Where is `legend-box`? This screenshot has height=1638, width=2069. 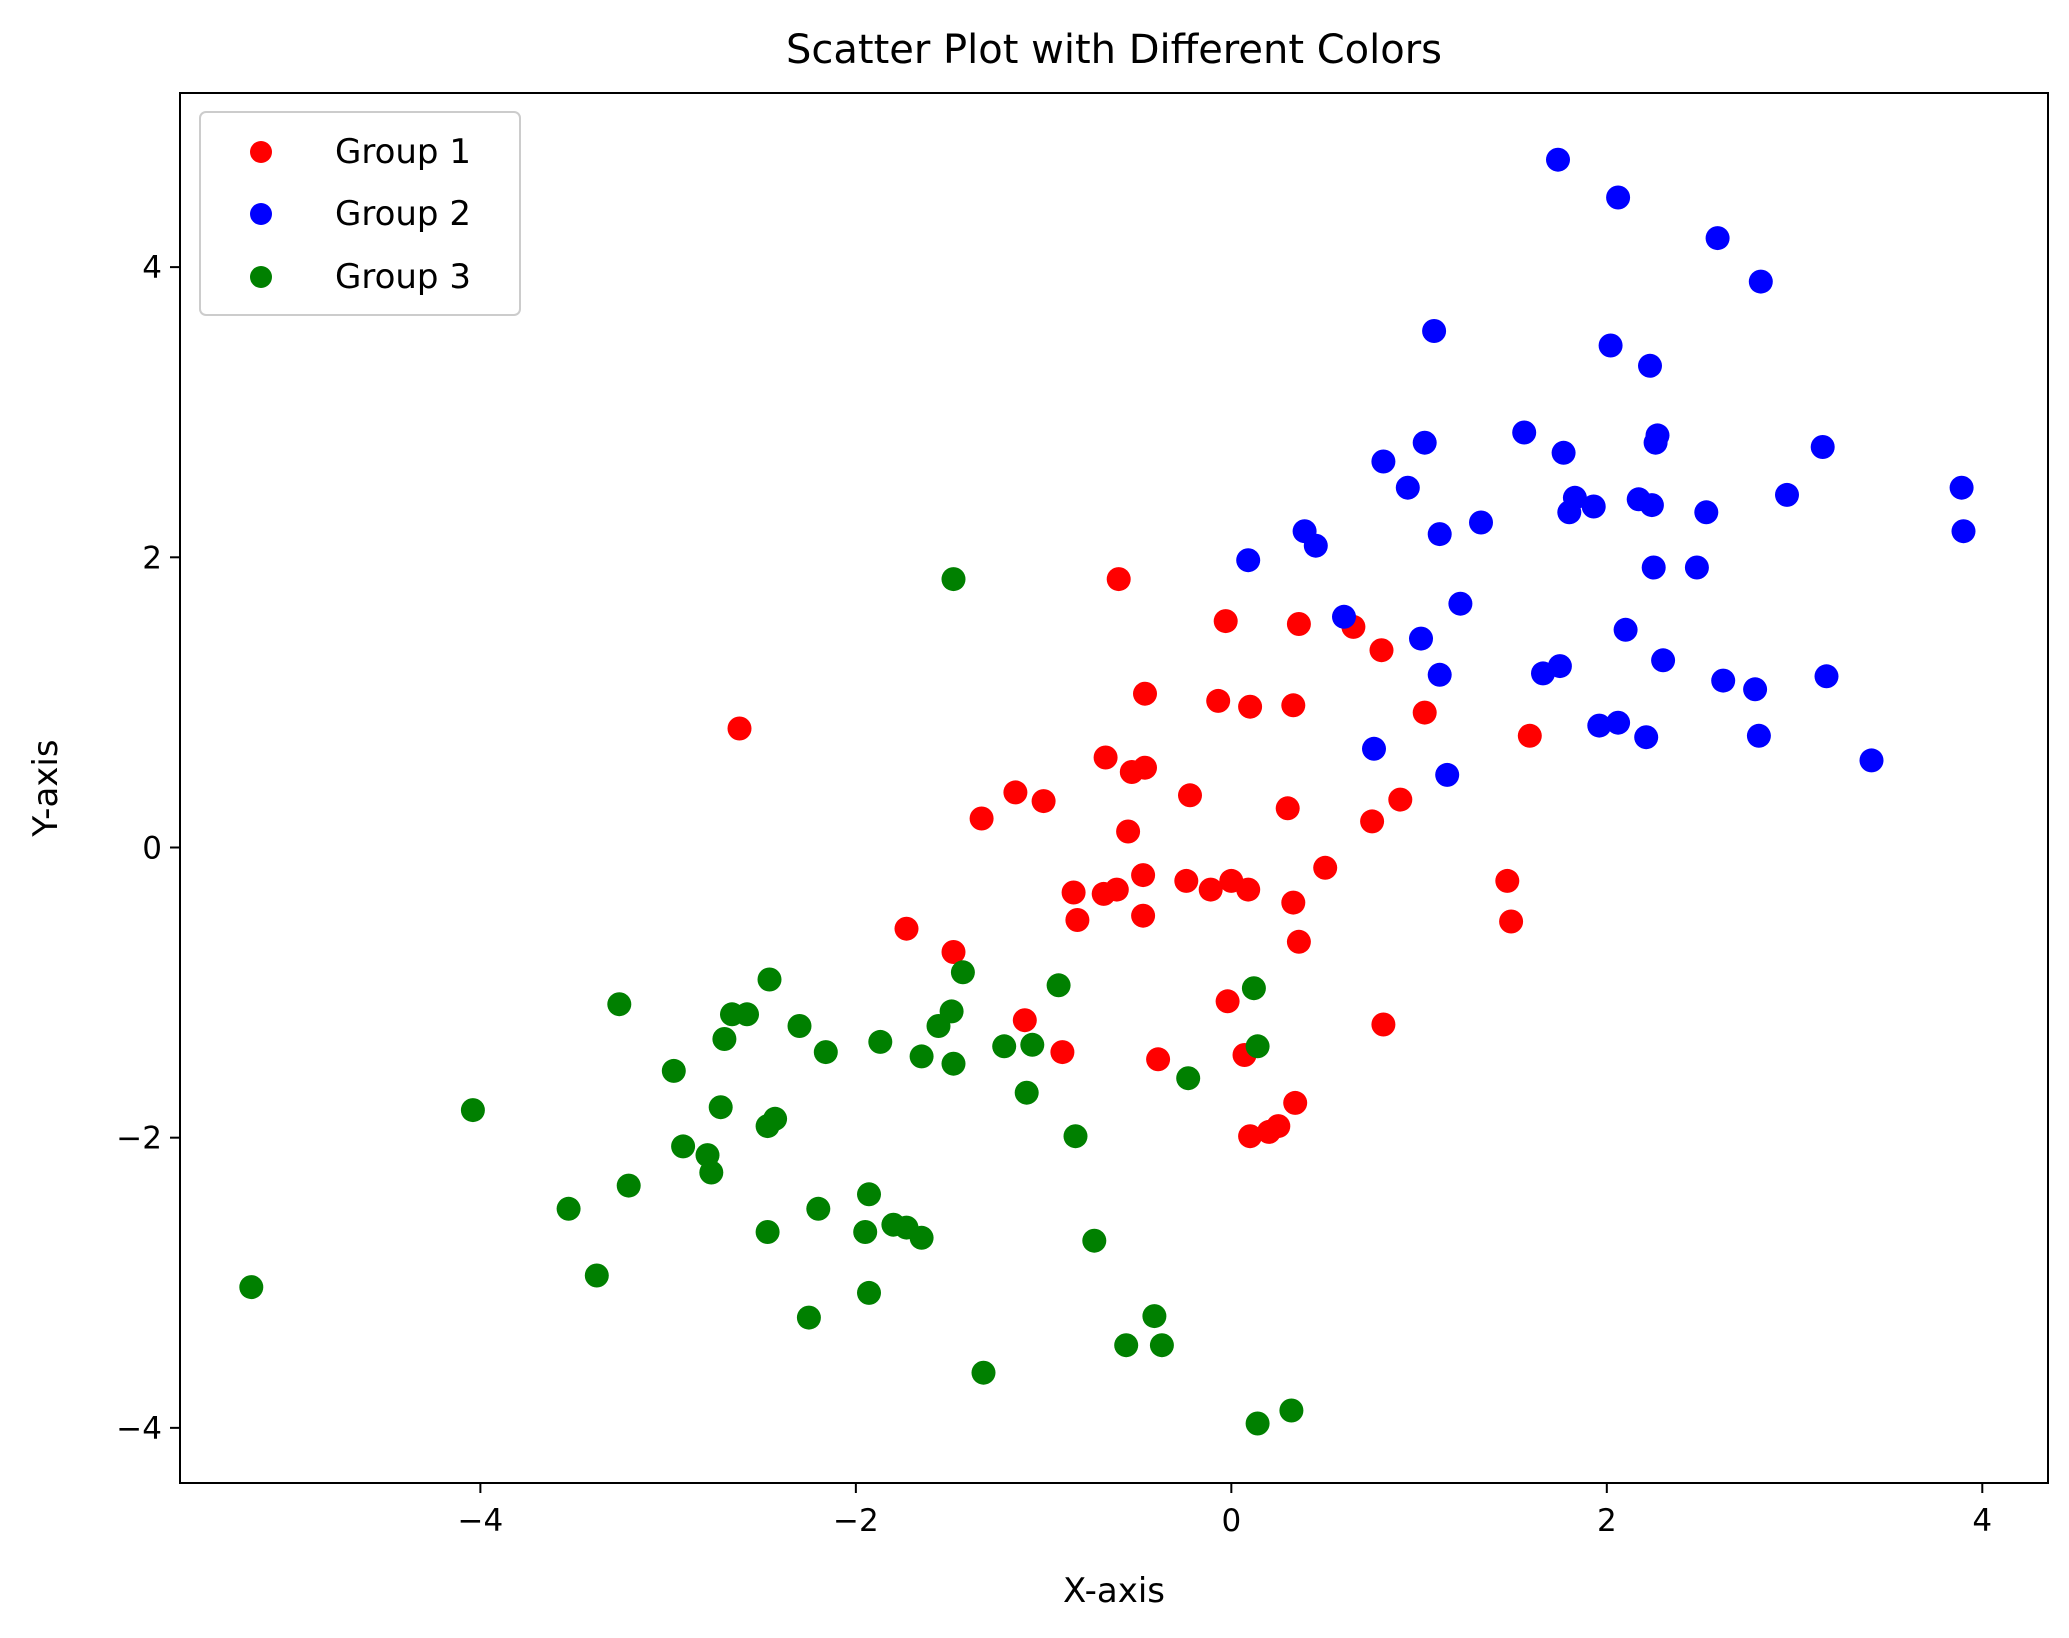 legend-box is located at coordinates (360, 213).